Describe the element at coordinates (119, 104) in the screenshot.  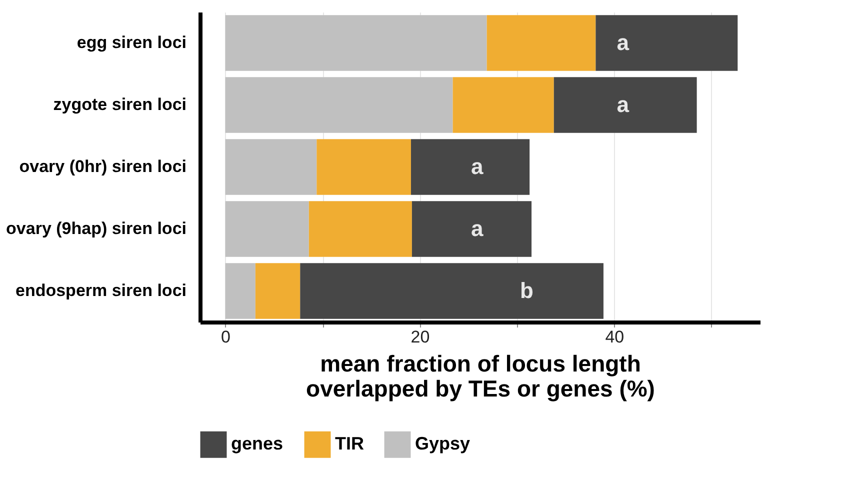
I see `y-tick-label: zygote siren loci` at that location.